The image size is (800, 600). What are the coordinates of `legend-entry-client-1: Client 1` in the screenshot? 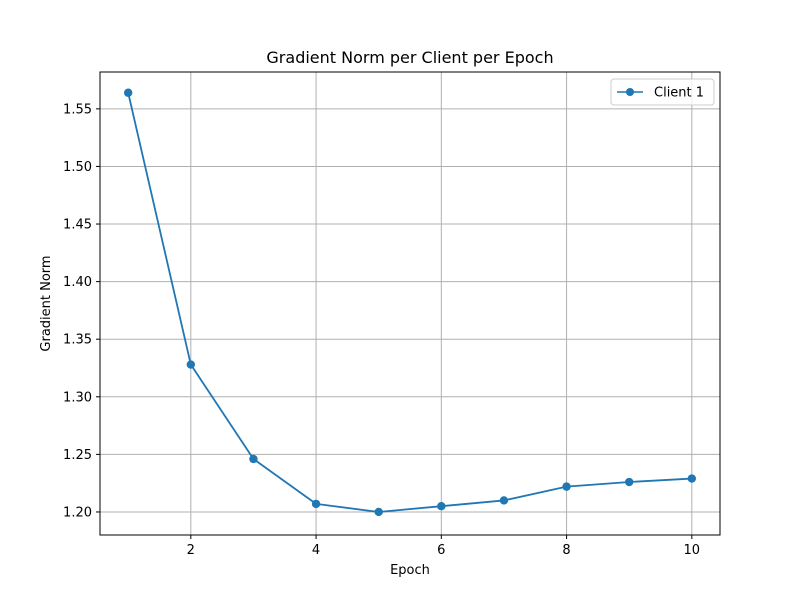 It's located at (679, 93).